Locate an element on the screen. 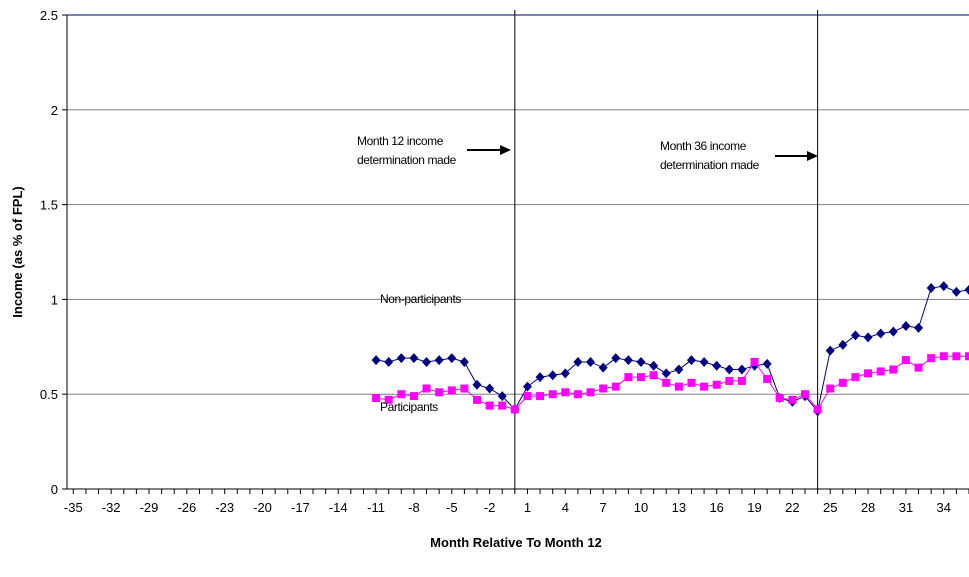 The width and height of the screenshot is (969, 577). series-layer is located at coordinates (670, 349).